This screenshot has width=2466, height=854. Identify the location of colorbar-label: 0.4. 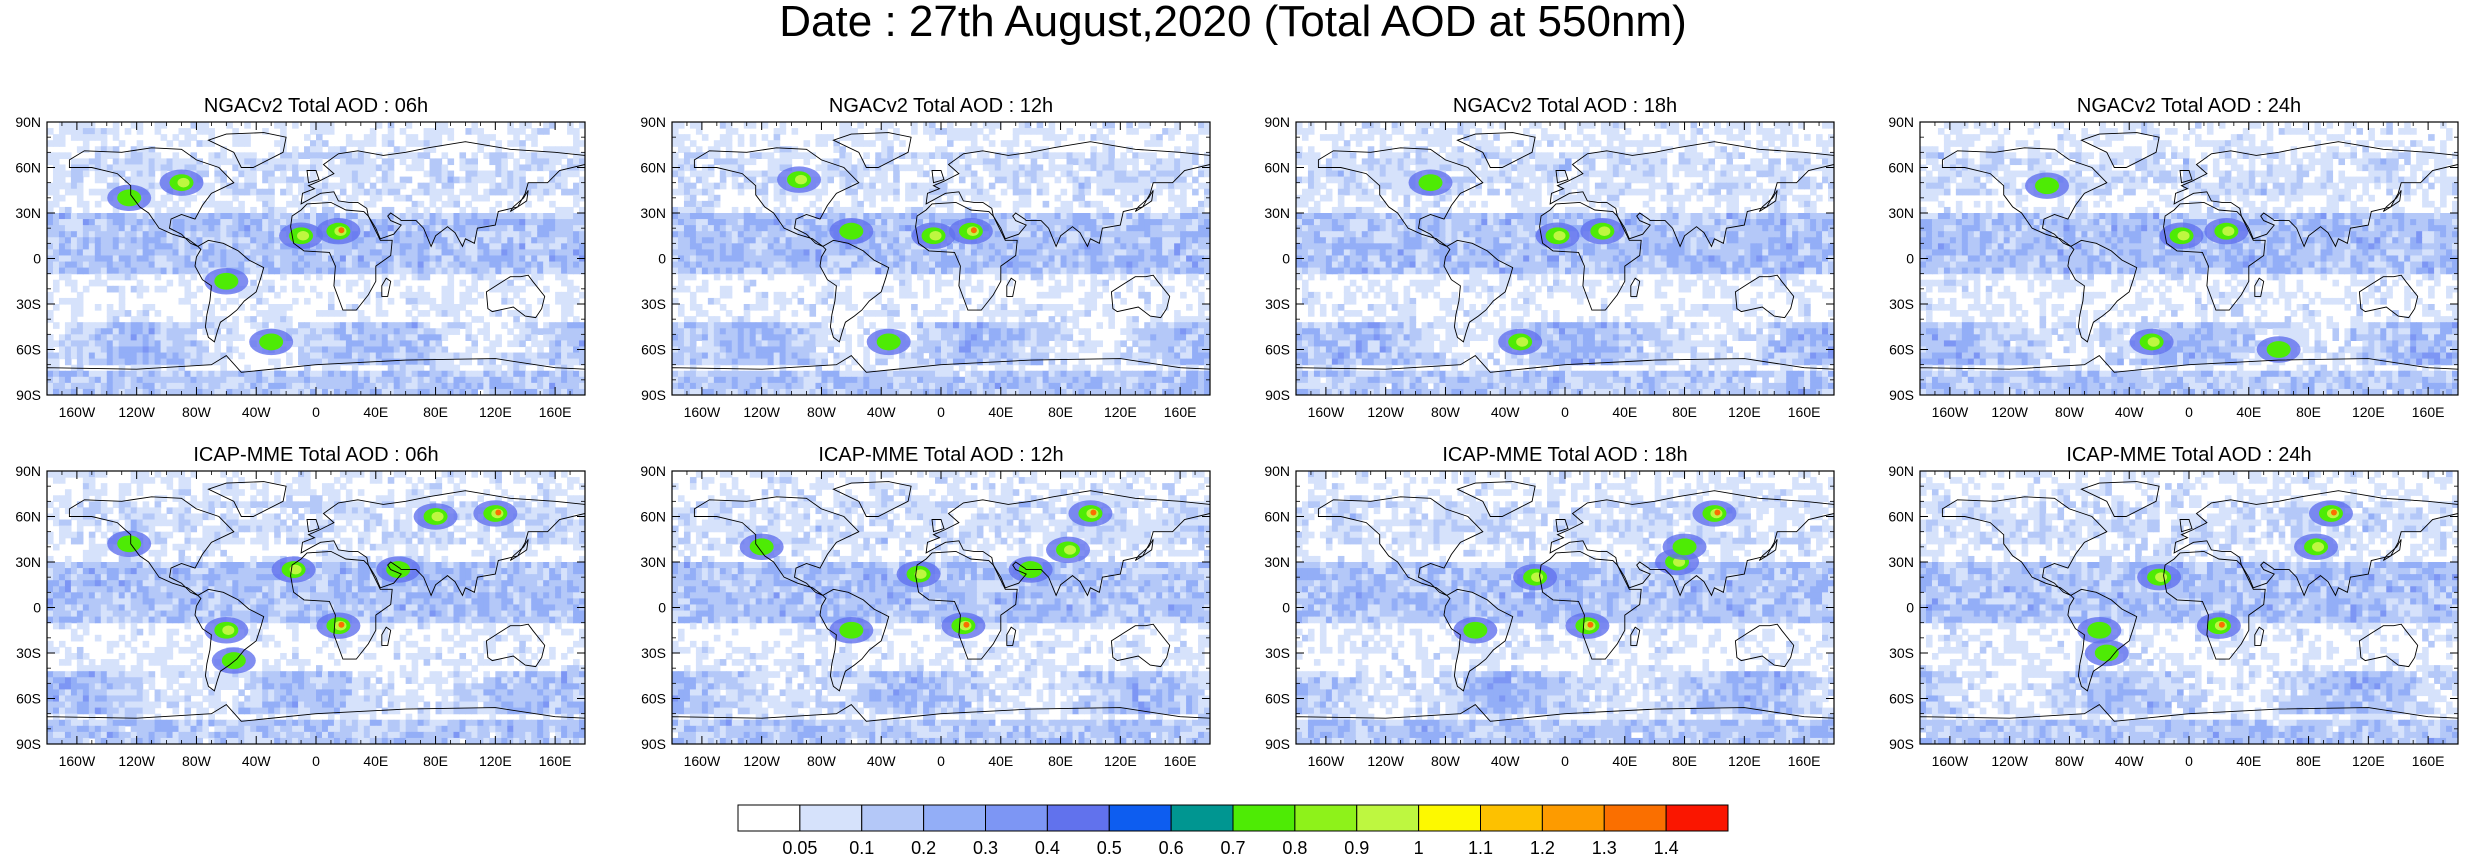
(1047, 846).